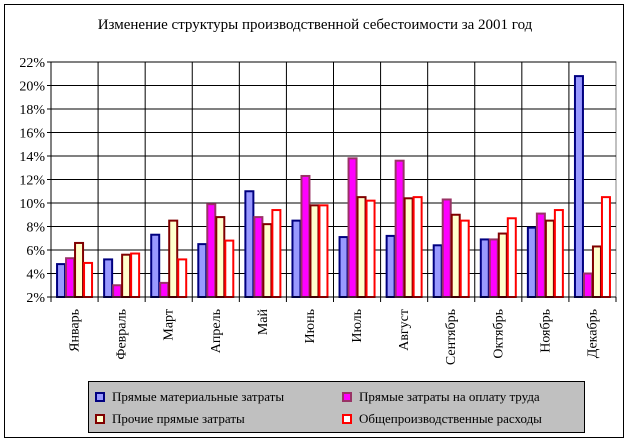 The image size is (630, 443). Describe the element at coordinates (357, 326) in the screenshot. I see `x-tick-label: Июль` at that location.